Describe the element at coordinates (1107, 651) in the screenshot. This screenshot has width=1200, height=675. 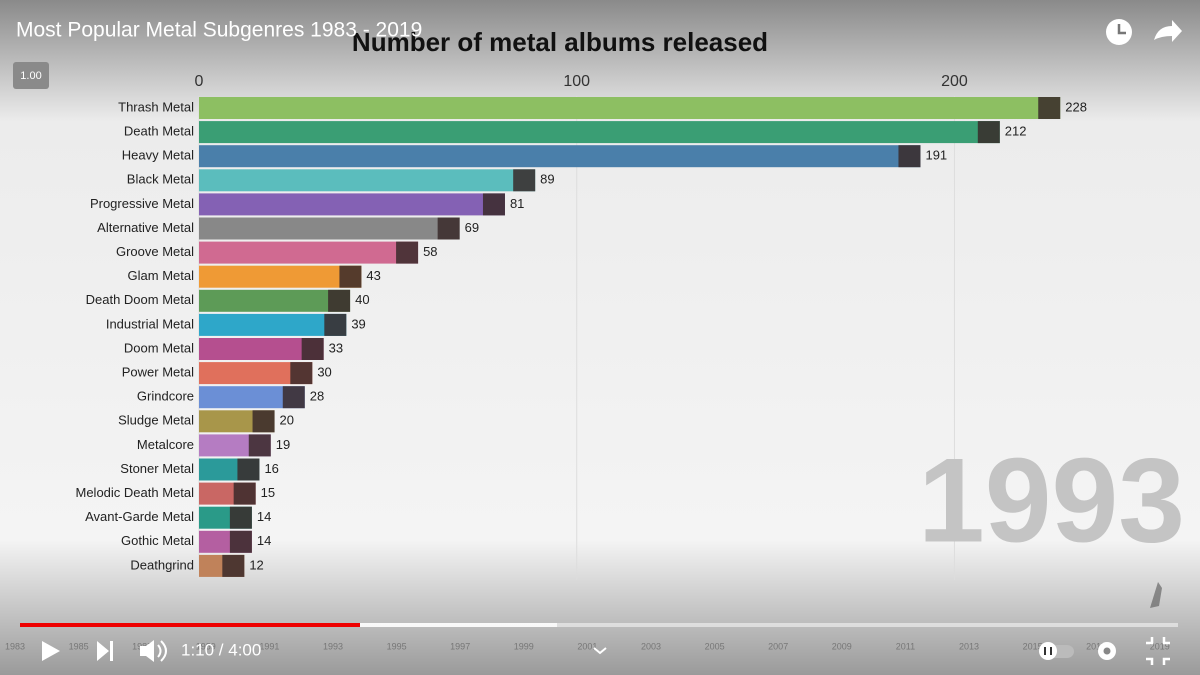
I see `settings-button` at that location.